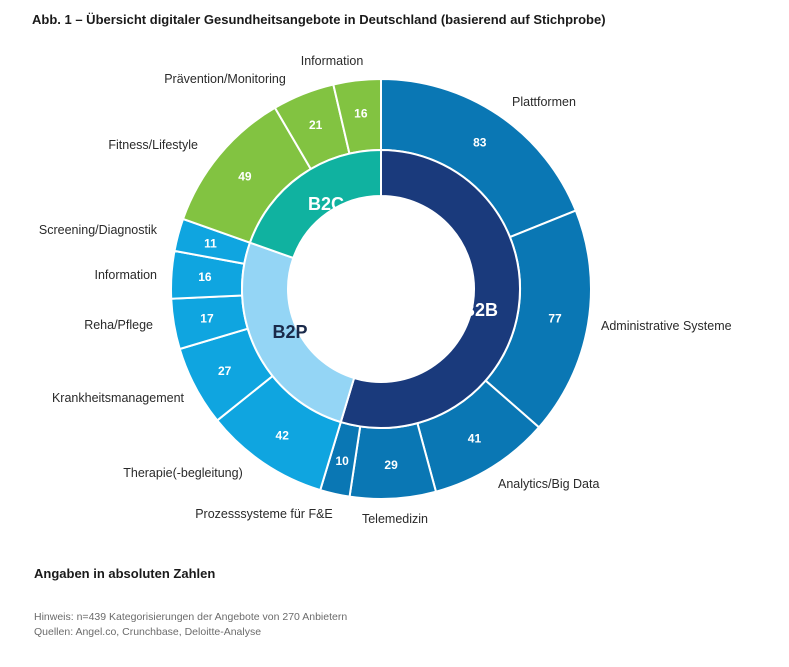 Image resolution: width=789 pixels, height=667 pixels. Describe the element at coordinates (245, 177) in the screenshot. I see `value-label-b2c-fitness-lifestyle: 49` at that location.